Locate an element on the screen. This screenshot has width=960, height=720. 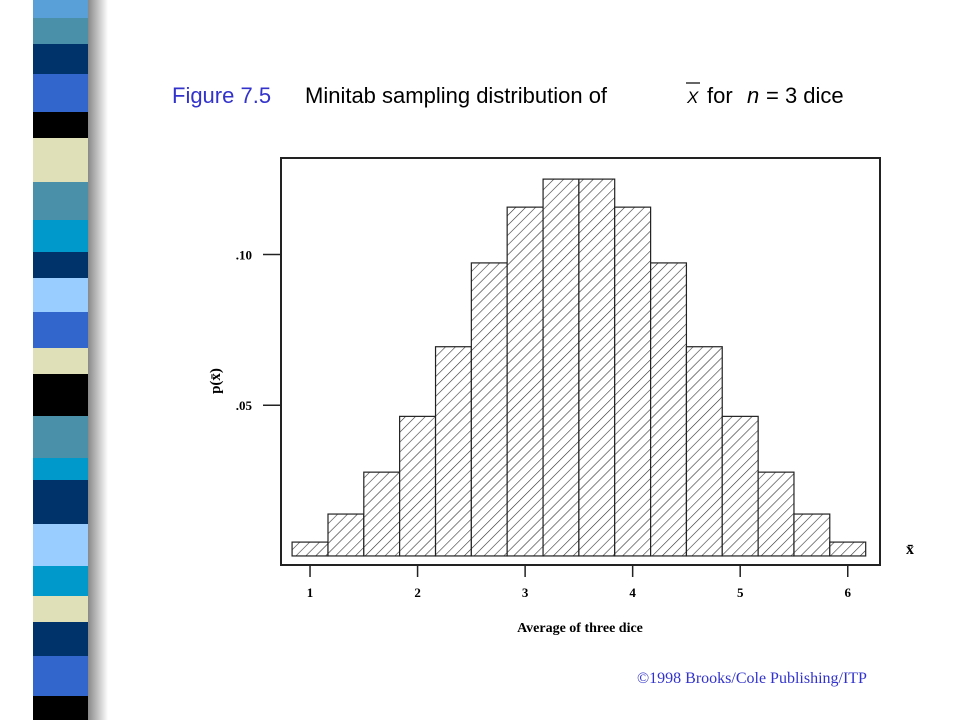
x-axis-symbol: x̄ is located at coordinates (910, 549).